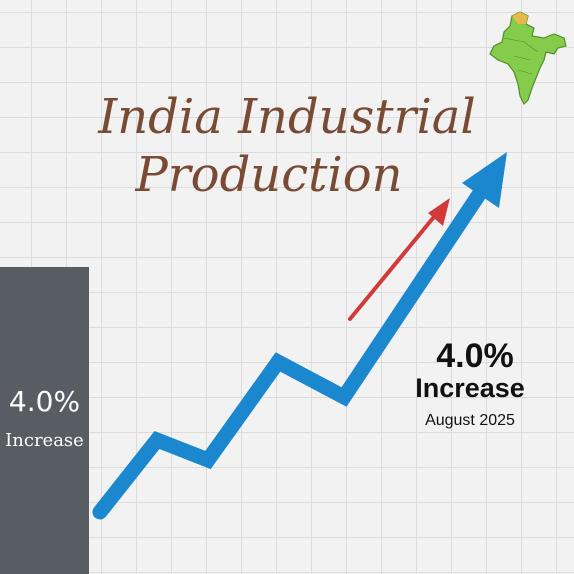  I want to click on trend-arrowhead, so click(484, 180).